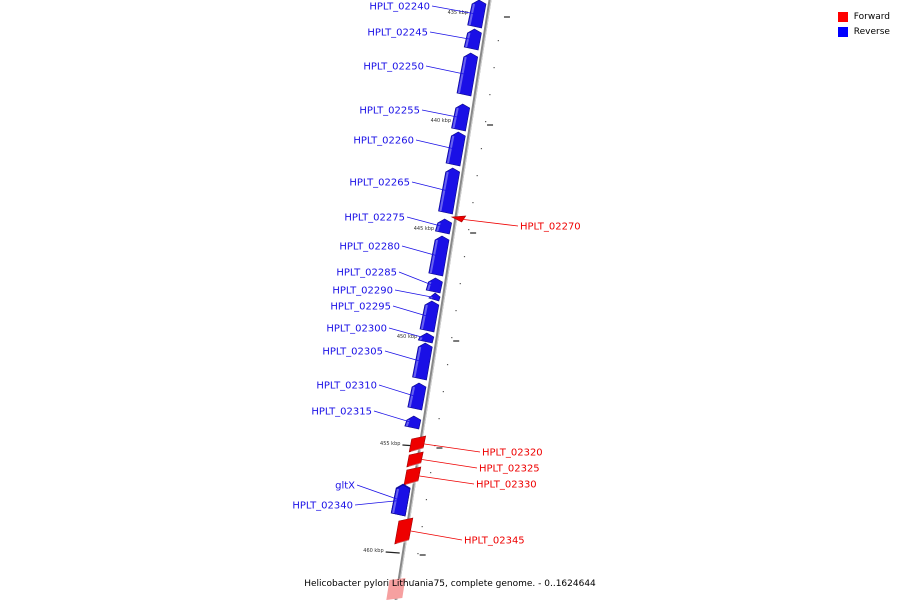 This screenshot has height=600, width=900. Describe the element at coordinates (399, 7) in the screenshot. I see `gene-label: HPLT_02240` at that location.